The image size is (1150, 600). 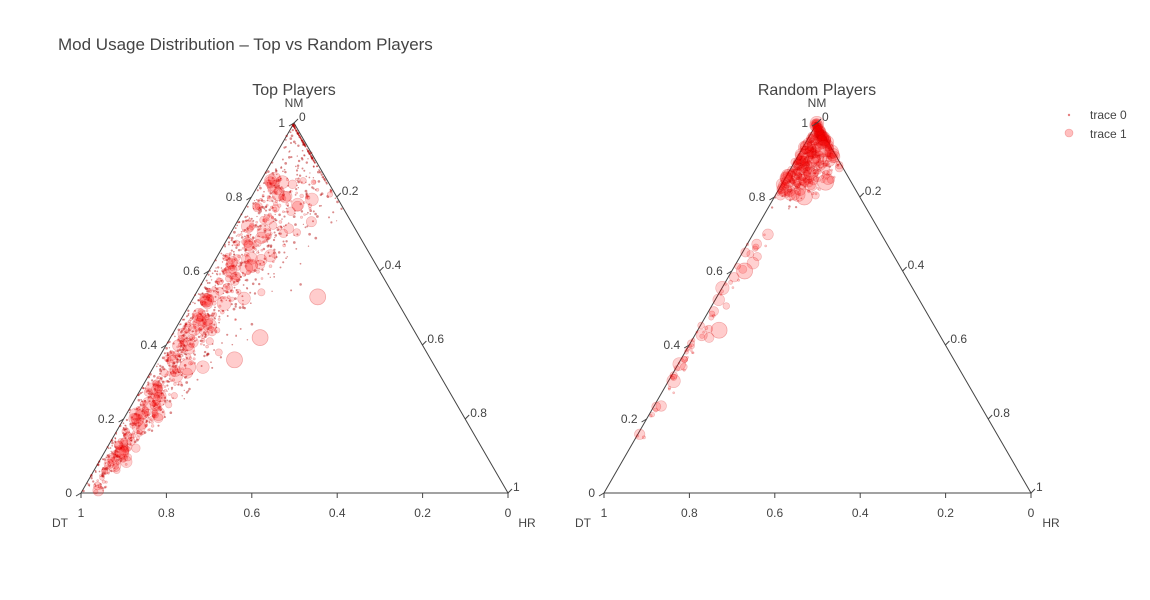 What do you see at coordinates (1097, 115) in the screenshot?
I see `legend-item-trace-0: trace 0` at bounding box center [1097, 115].